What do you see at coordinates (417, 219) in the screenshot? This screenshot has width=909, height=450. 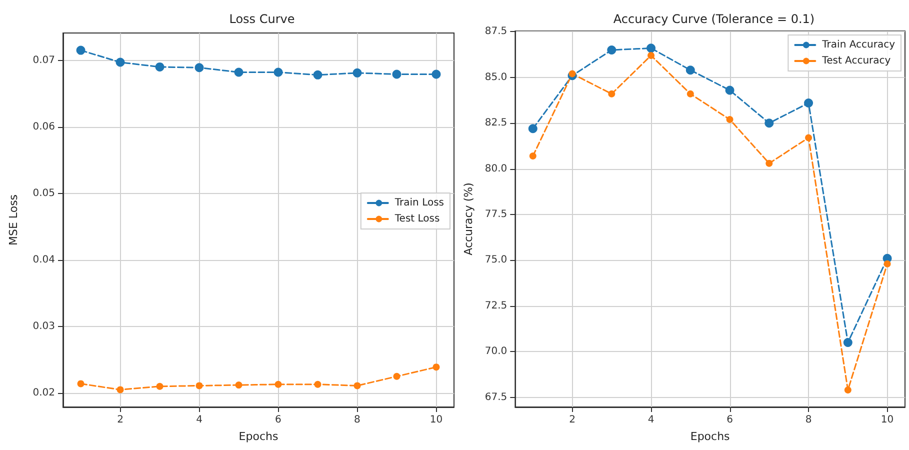 I see `legend-label: Test Loss` at bounding box center [417, 219].